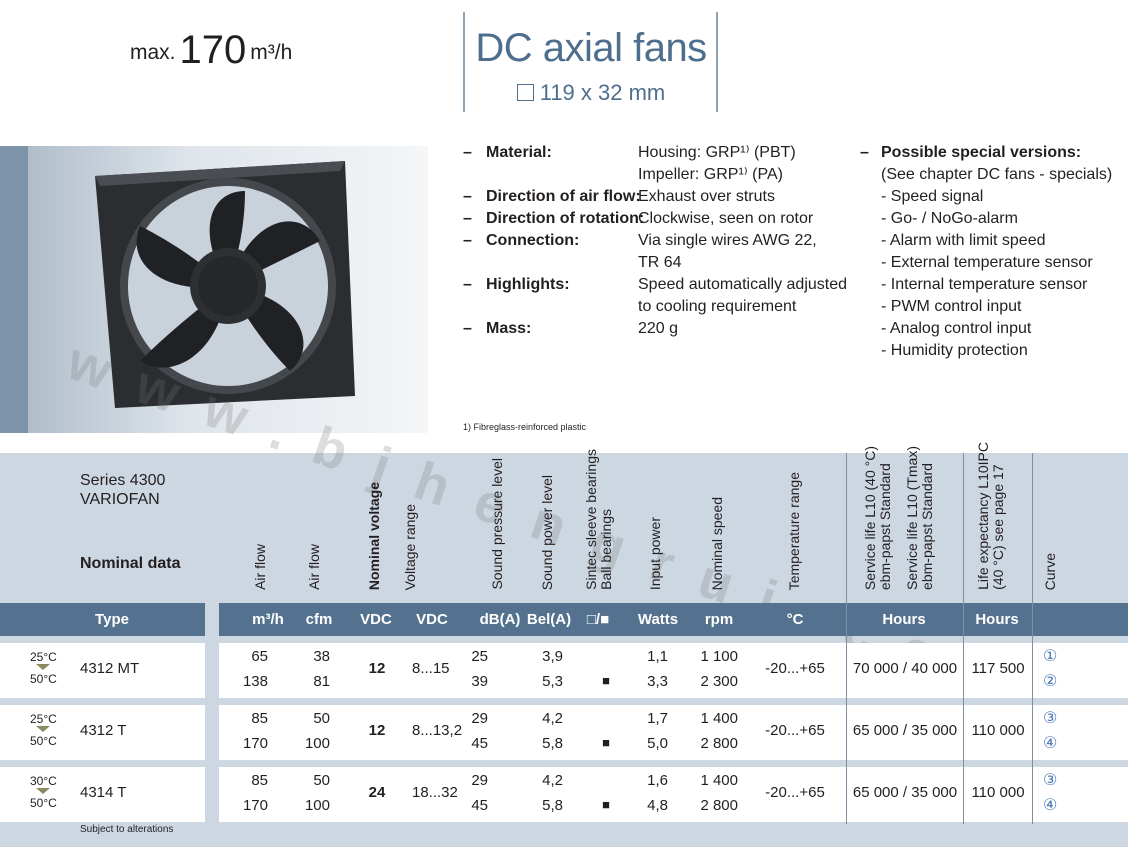  What do you see at coordinates (726, 218) in the screenshot?
I see `spec-value: Clockwise, seen on rotor` at bounding box center [726, 218].